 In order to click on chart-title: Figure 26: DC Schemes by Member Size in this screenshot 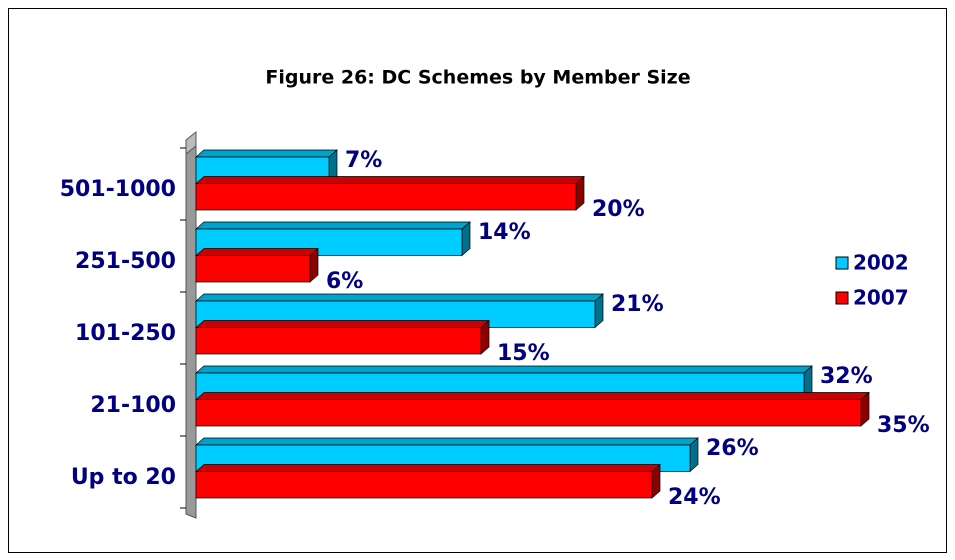, I will do `click(477, 78)`.